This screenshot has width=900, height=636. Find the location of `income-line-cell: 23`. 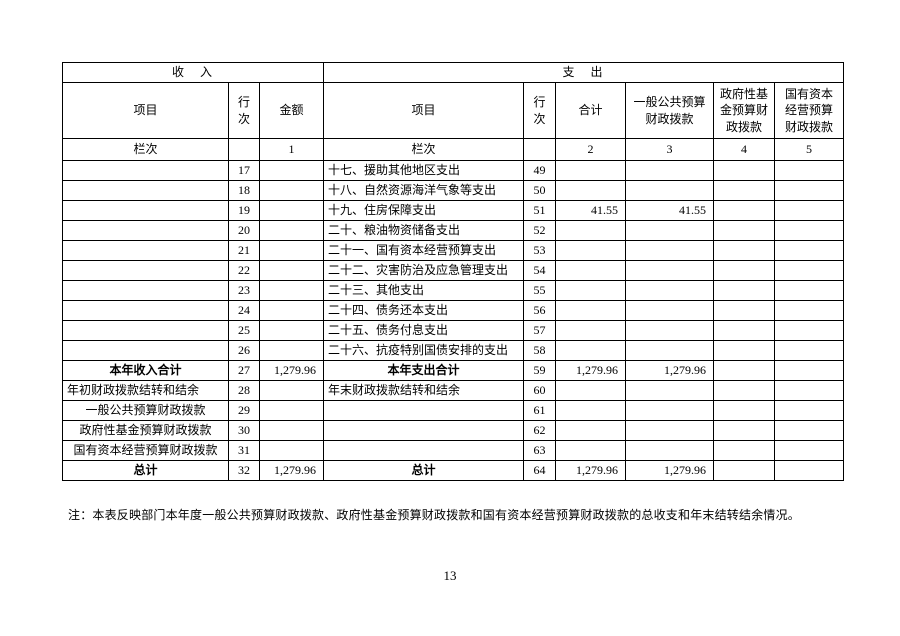

income-line-cell: 23 is located at coordinates (244, 290).